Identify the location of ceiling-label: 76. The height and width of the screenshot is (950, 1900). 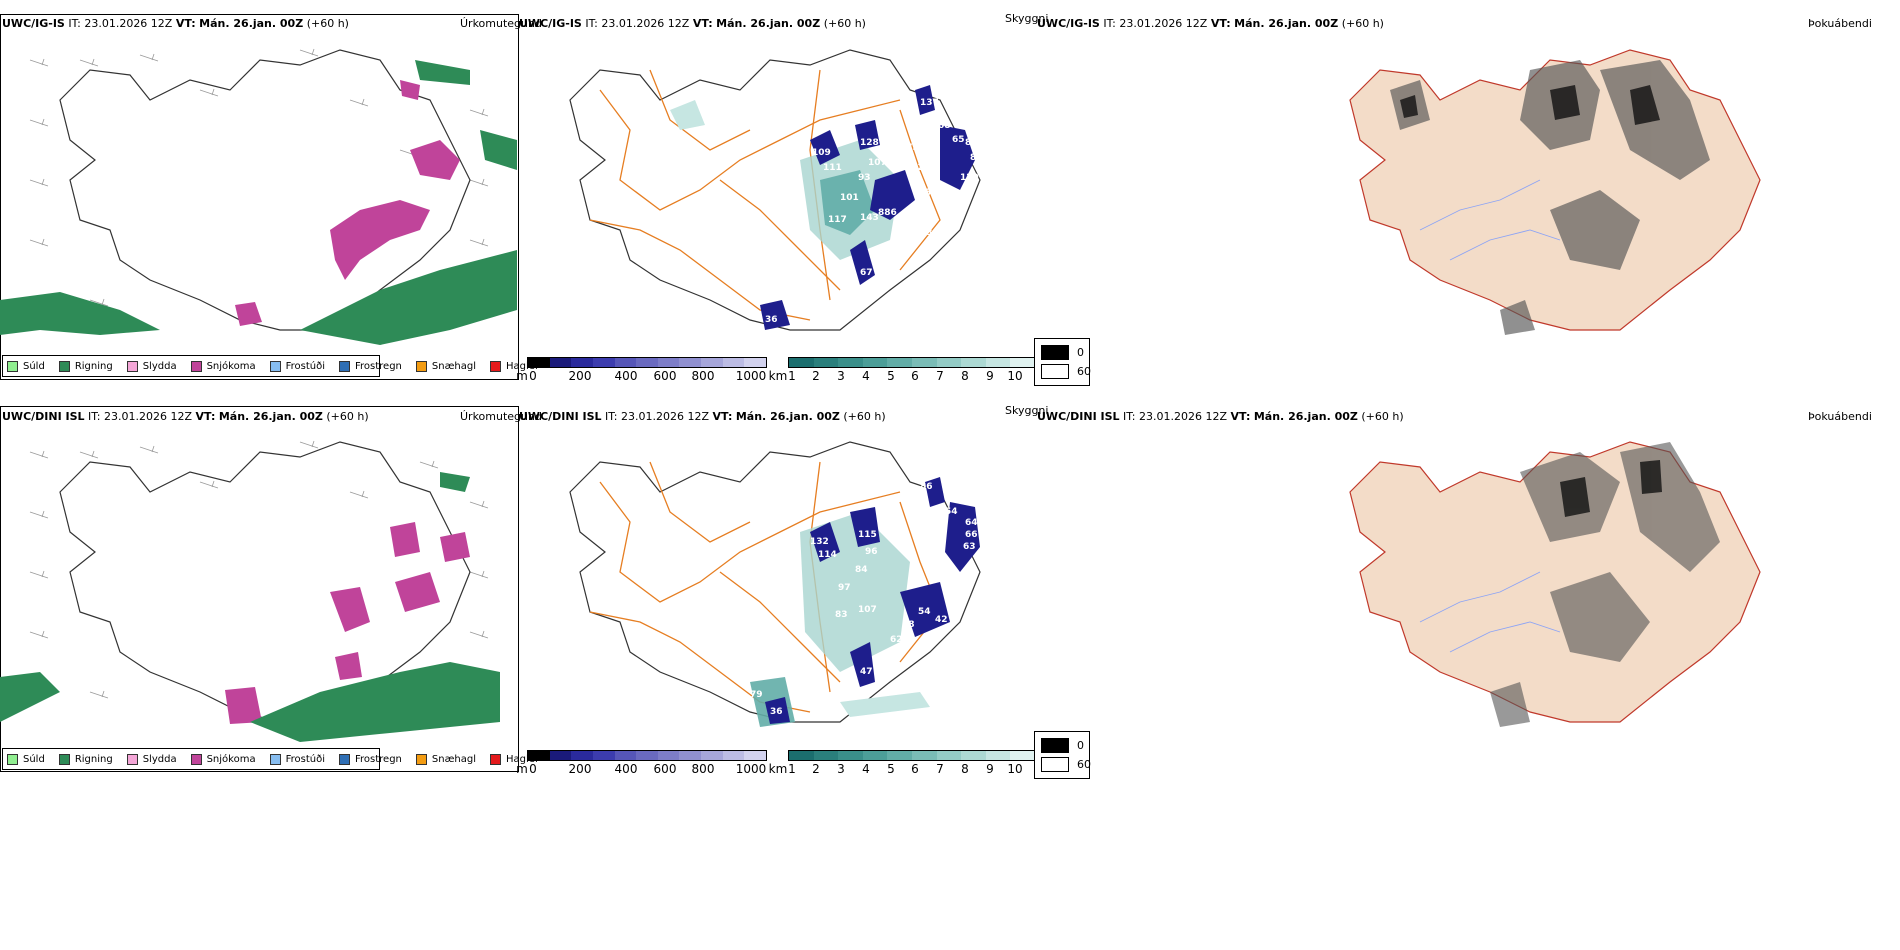
(938, 580).